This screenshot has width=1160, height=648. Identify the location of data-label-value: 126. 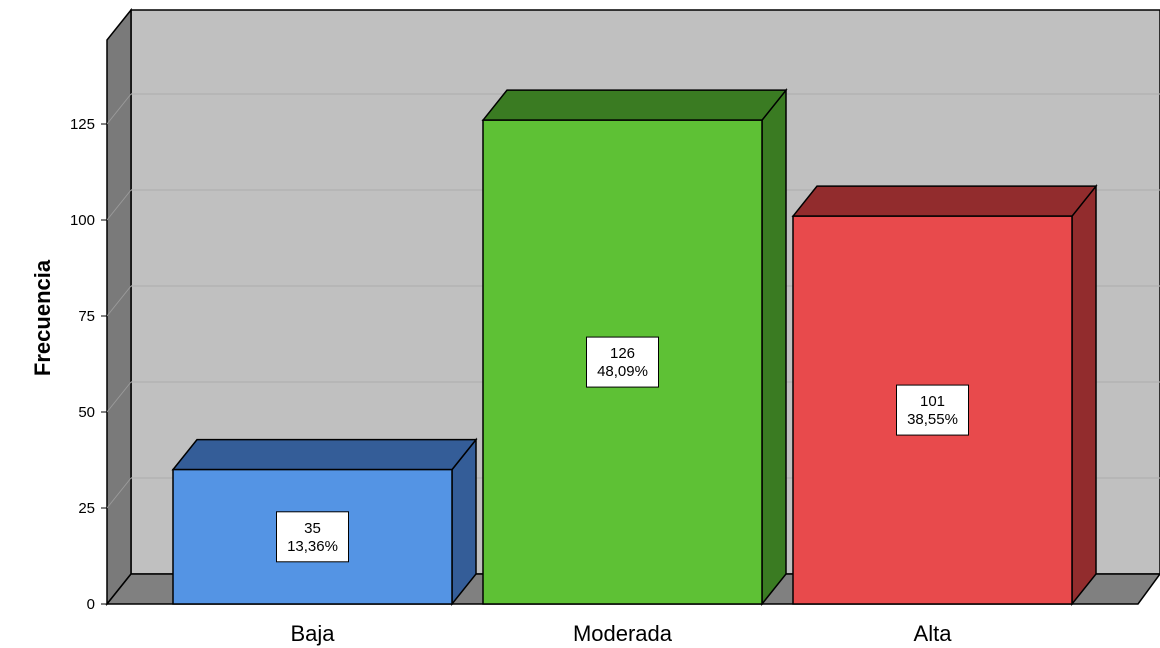
(622, 353).